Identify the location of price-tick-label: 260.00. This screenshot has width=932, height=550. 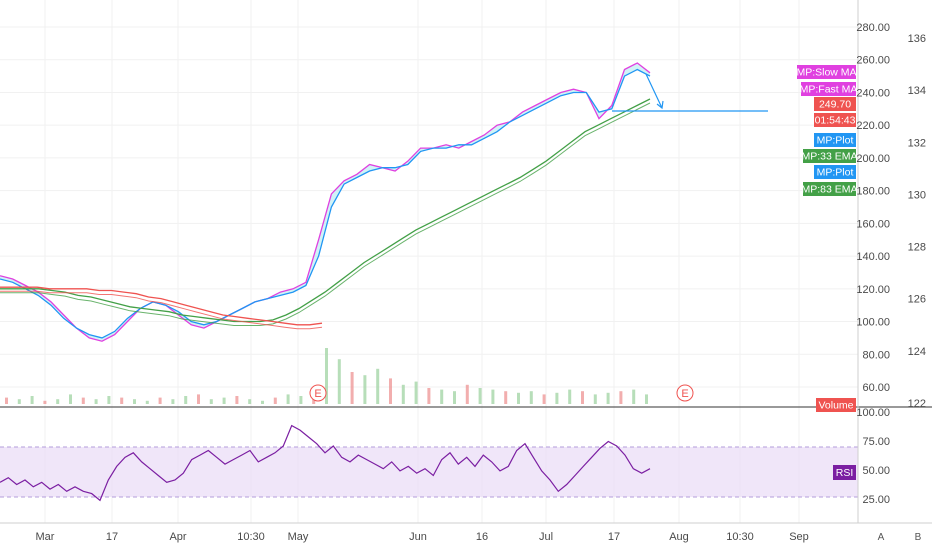
(873, 61).